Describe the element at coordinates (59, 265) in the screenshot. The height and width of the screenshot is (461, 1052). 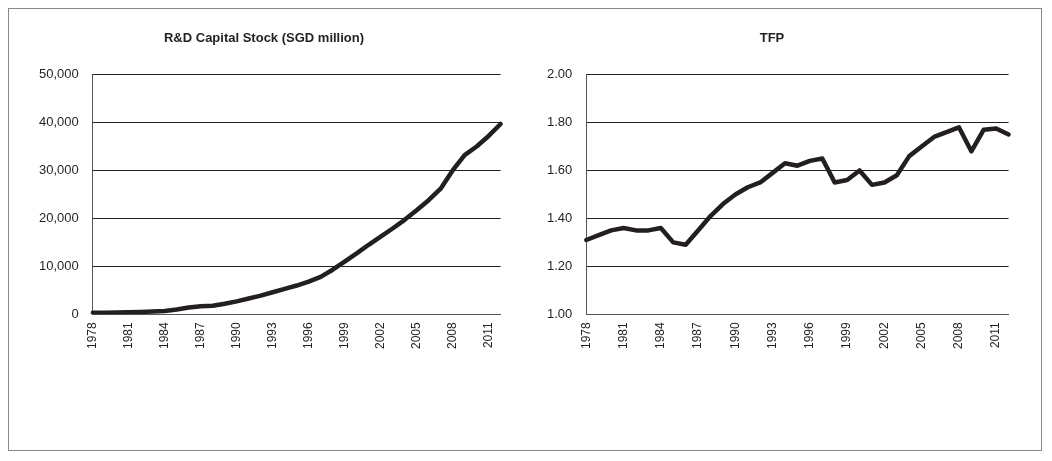
I see `y-tick-label: 10,000` at that location.